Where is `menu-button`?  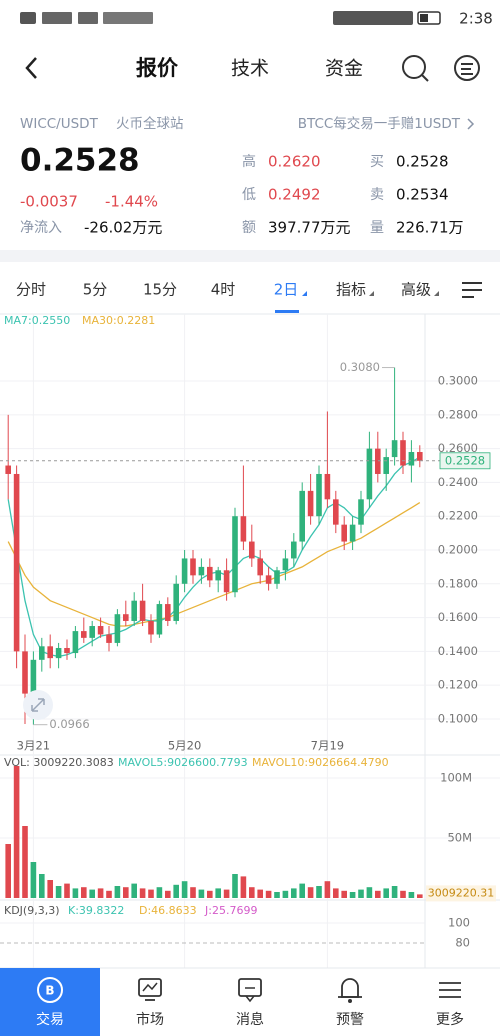 menu-button is located at coordinates (467, 68).